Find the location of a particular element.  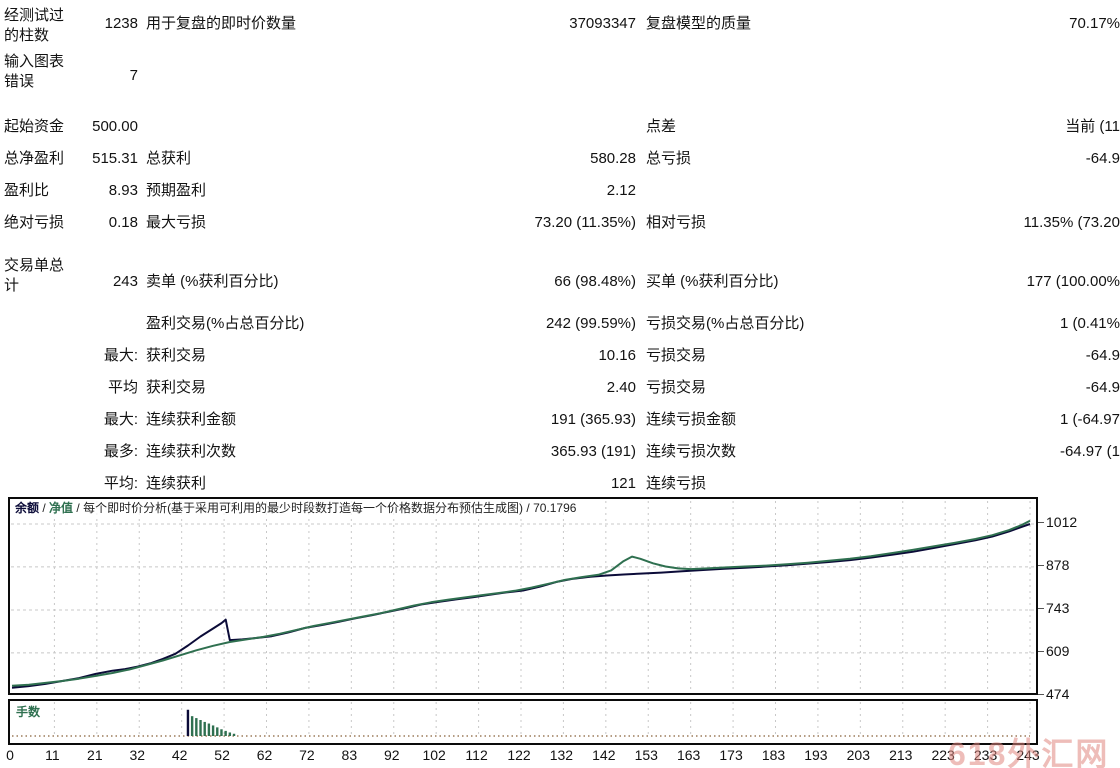

x-tick-label: 213 is located at coordinates (901, 755).